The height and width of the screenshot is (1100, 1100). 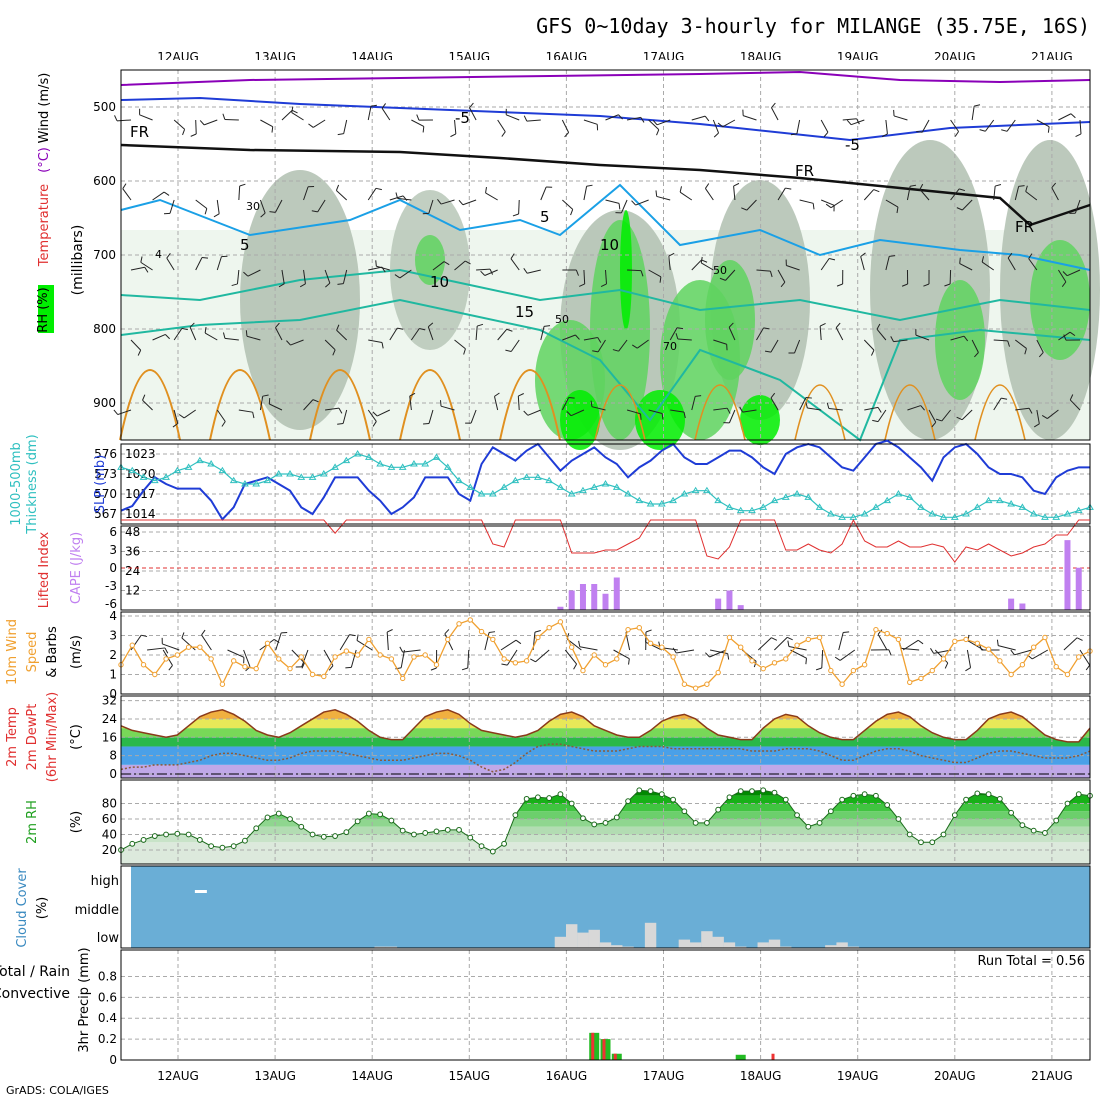 I want to click on panel-frame, so click(x=605, y=1005).